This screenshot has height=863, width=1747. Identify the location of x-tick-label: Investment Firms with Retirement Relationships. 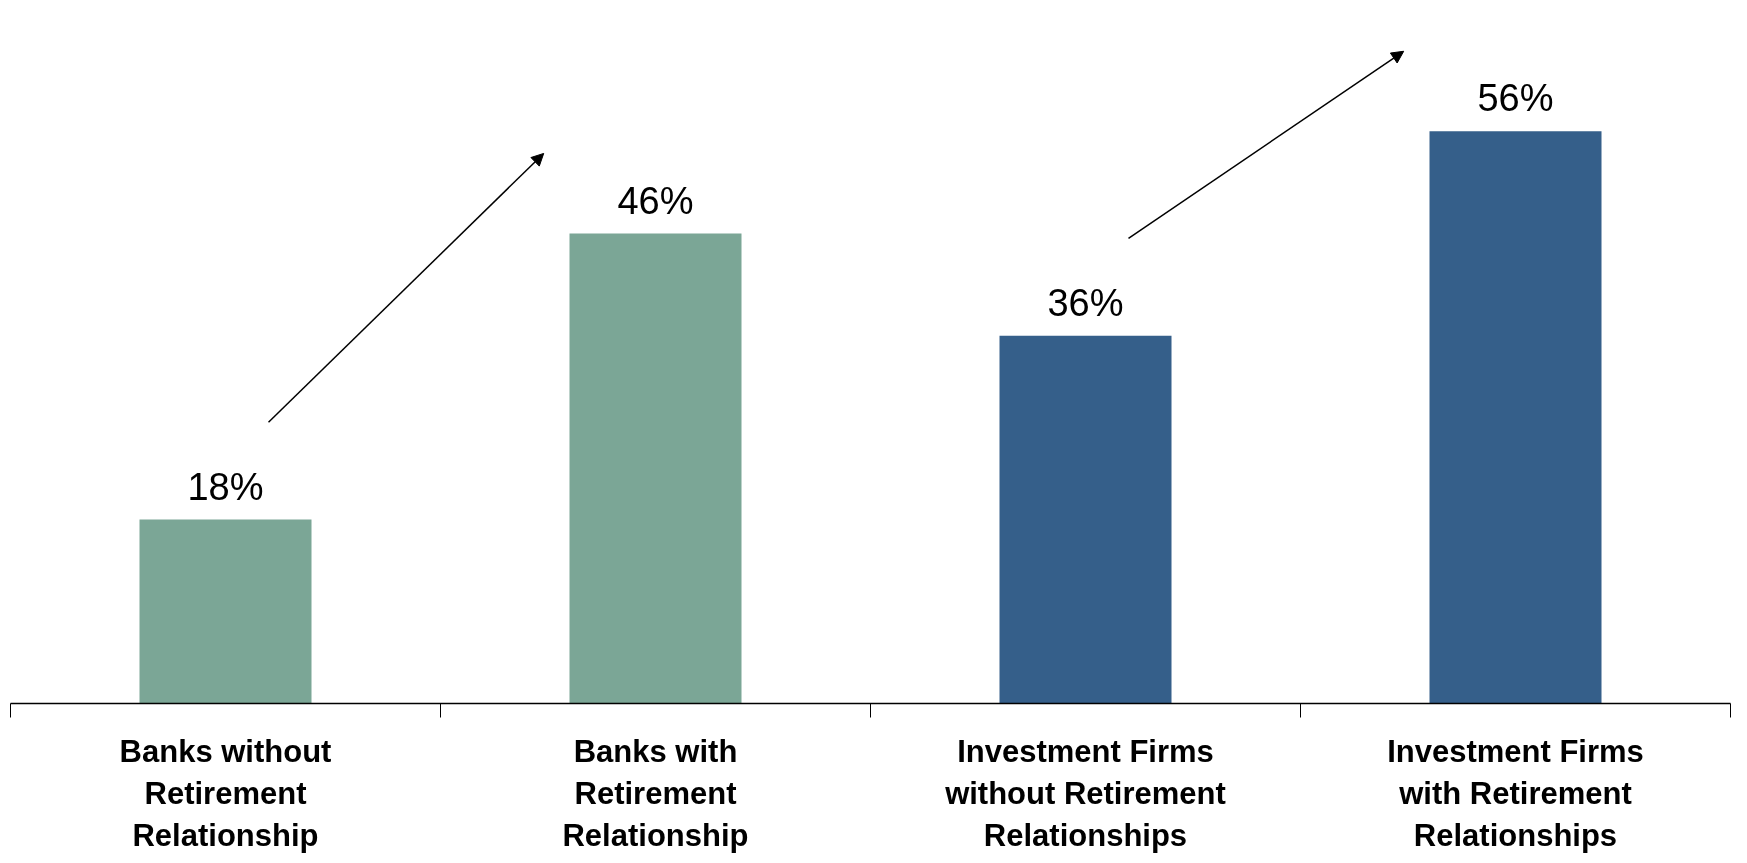
(1515, 793).